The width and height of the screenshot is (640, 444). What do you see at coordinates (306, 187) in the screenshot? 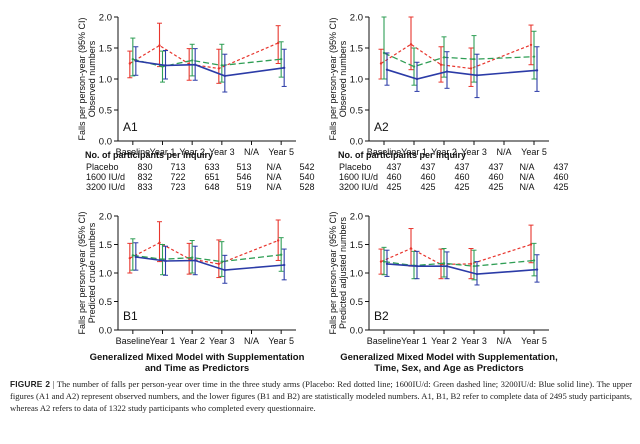
I see `table-cell: 528` at bounding box center [306, 187].